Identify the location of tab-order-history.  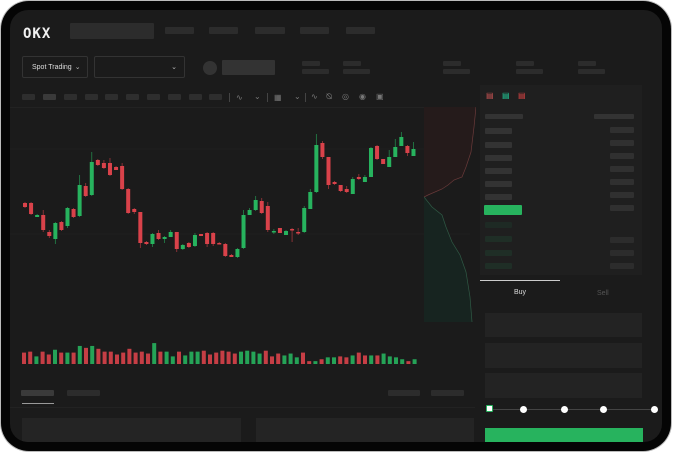
(83, 393).